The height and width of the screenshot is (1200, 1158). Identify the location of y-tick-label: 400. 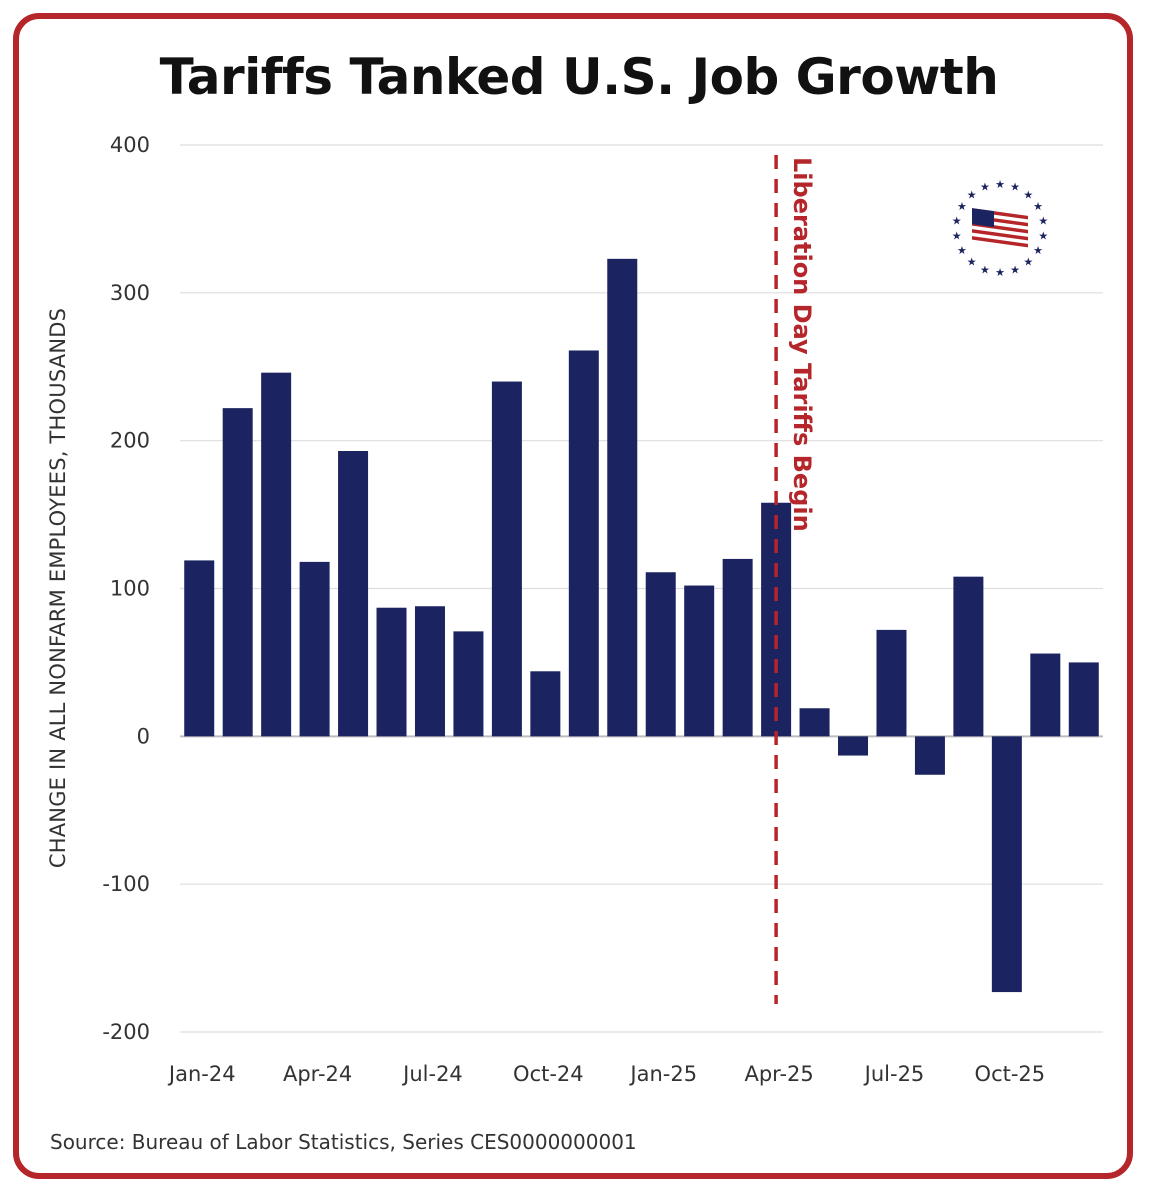
(130, 145).